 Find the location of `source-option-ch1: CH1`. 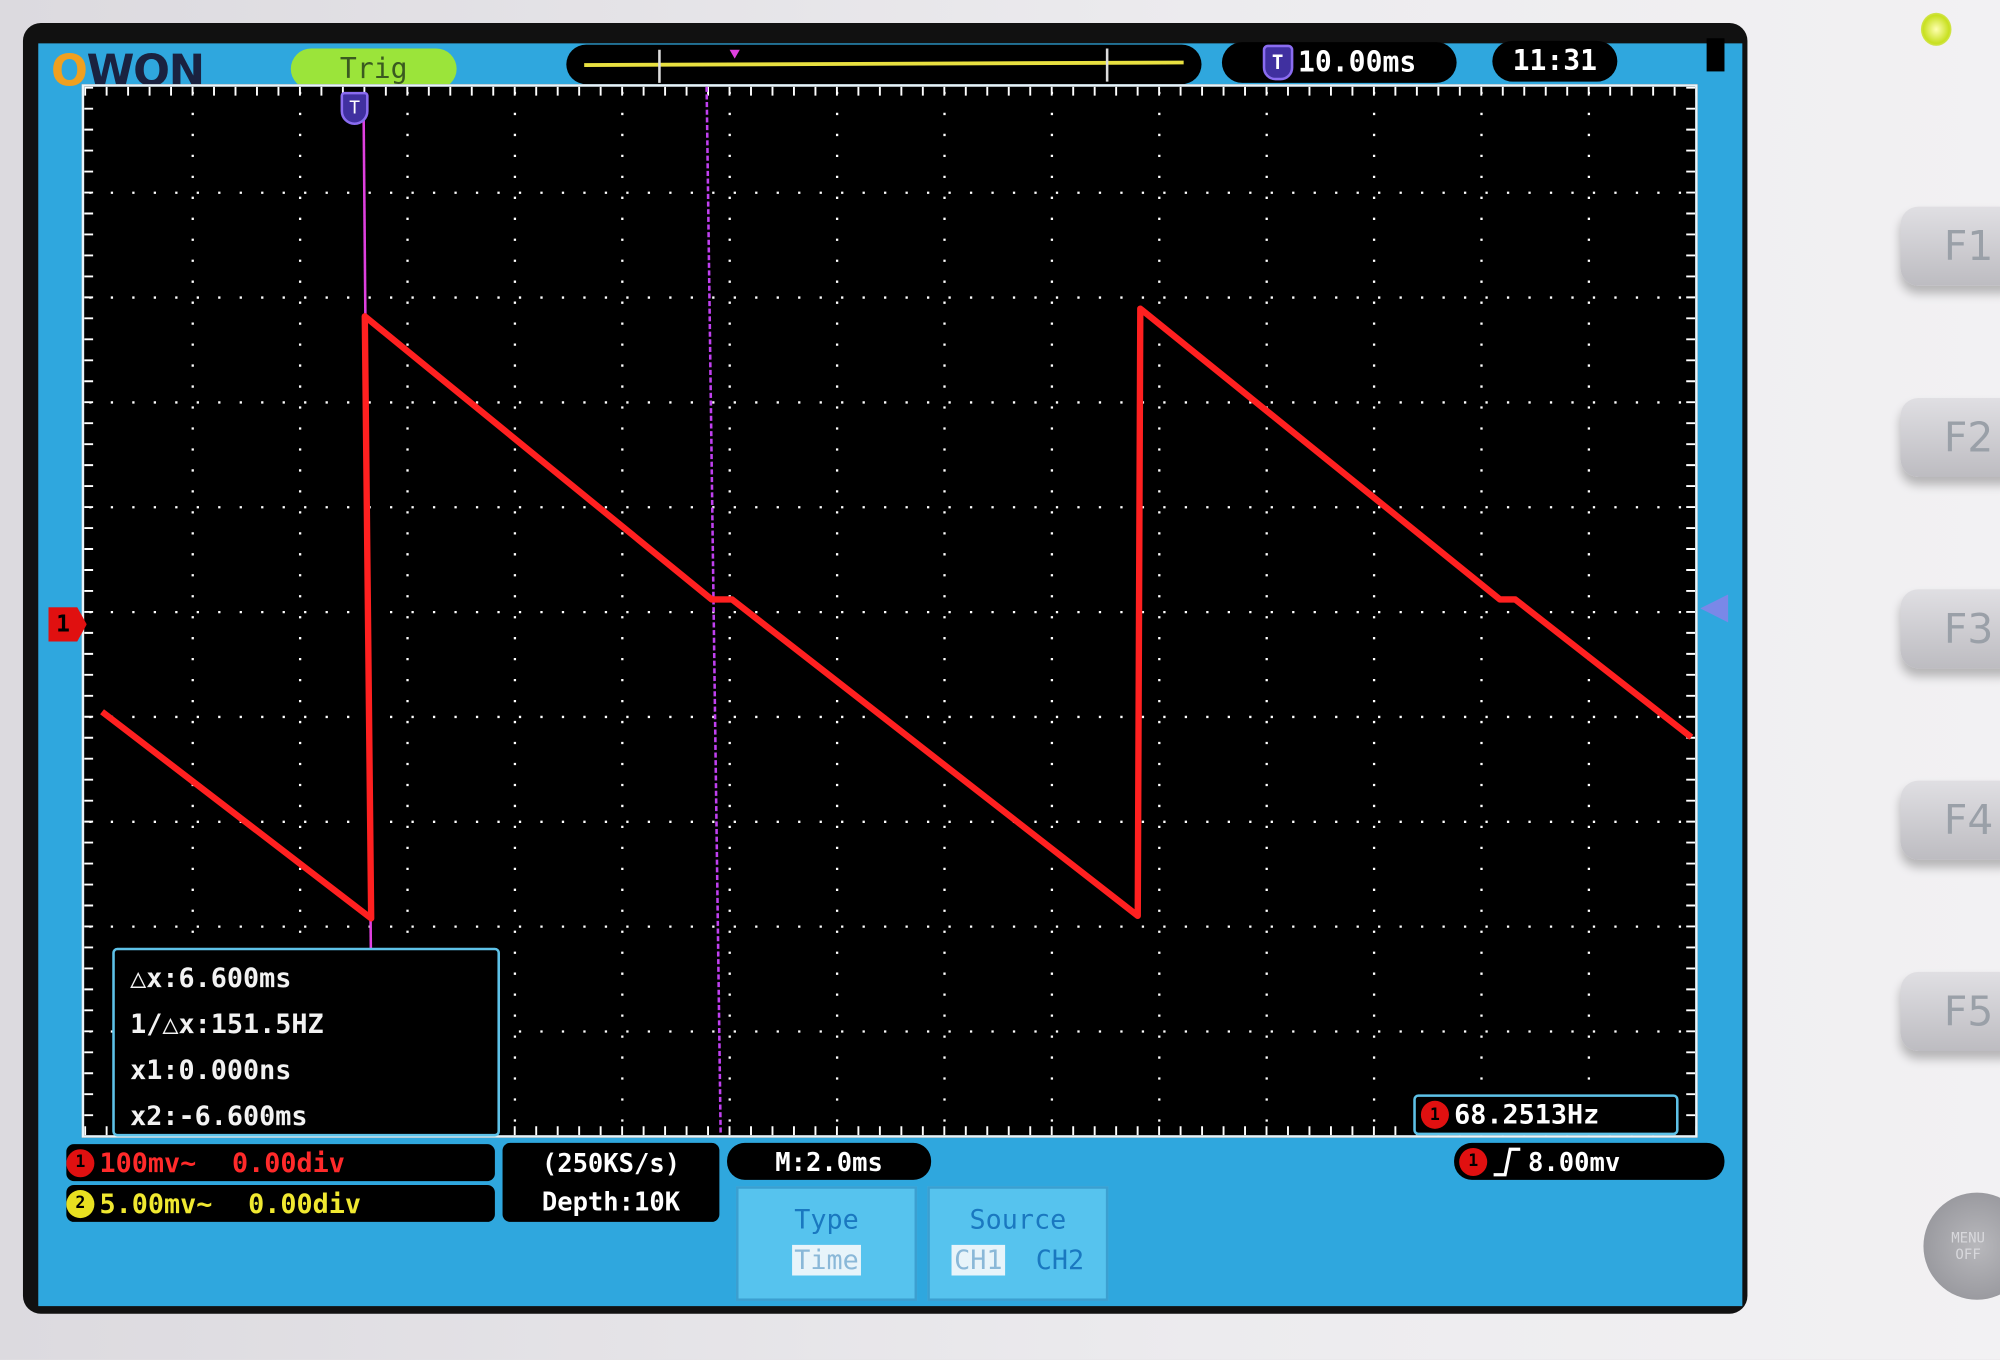

source-option-ch1: CH1 is located at coordinates (978, 1260).